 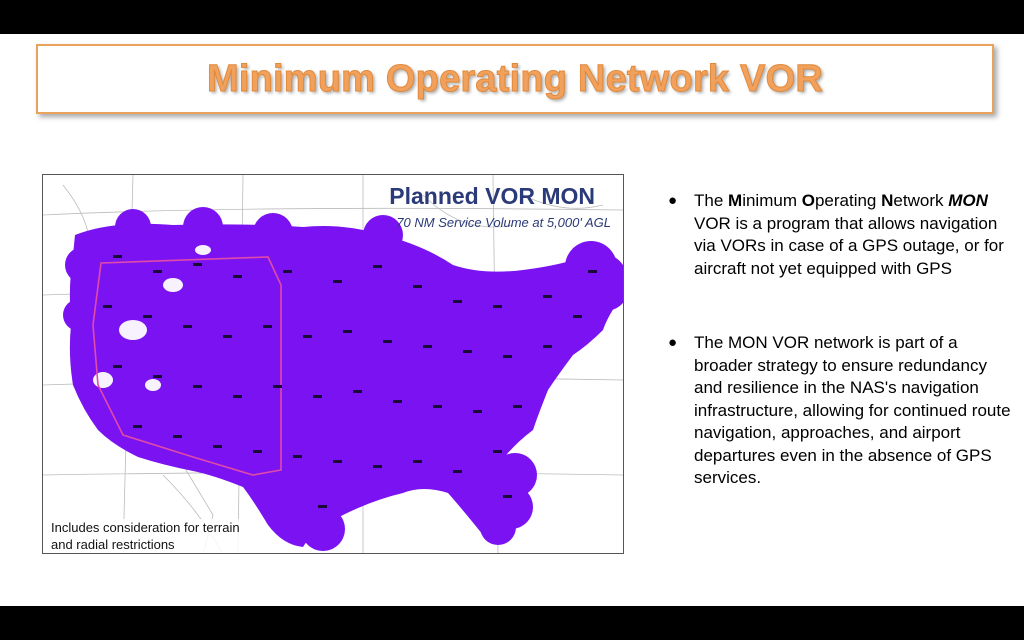 I want to click on mon-emphasis: MON, so click(x=968, y=200).